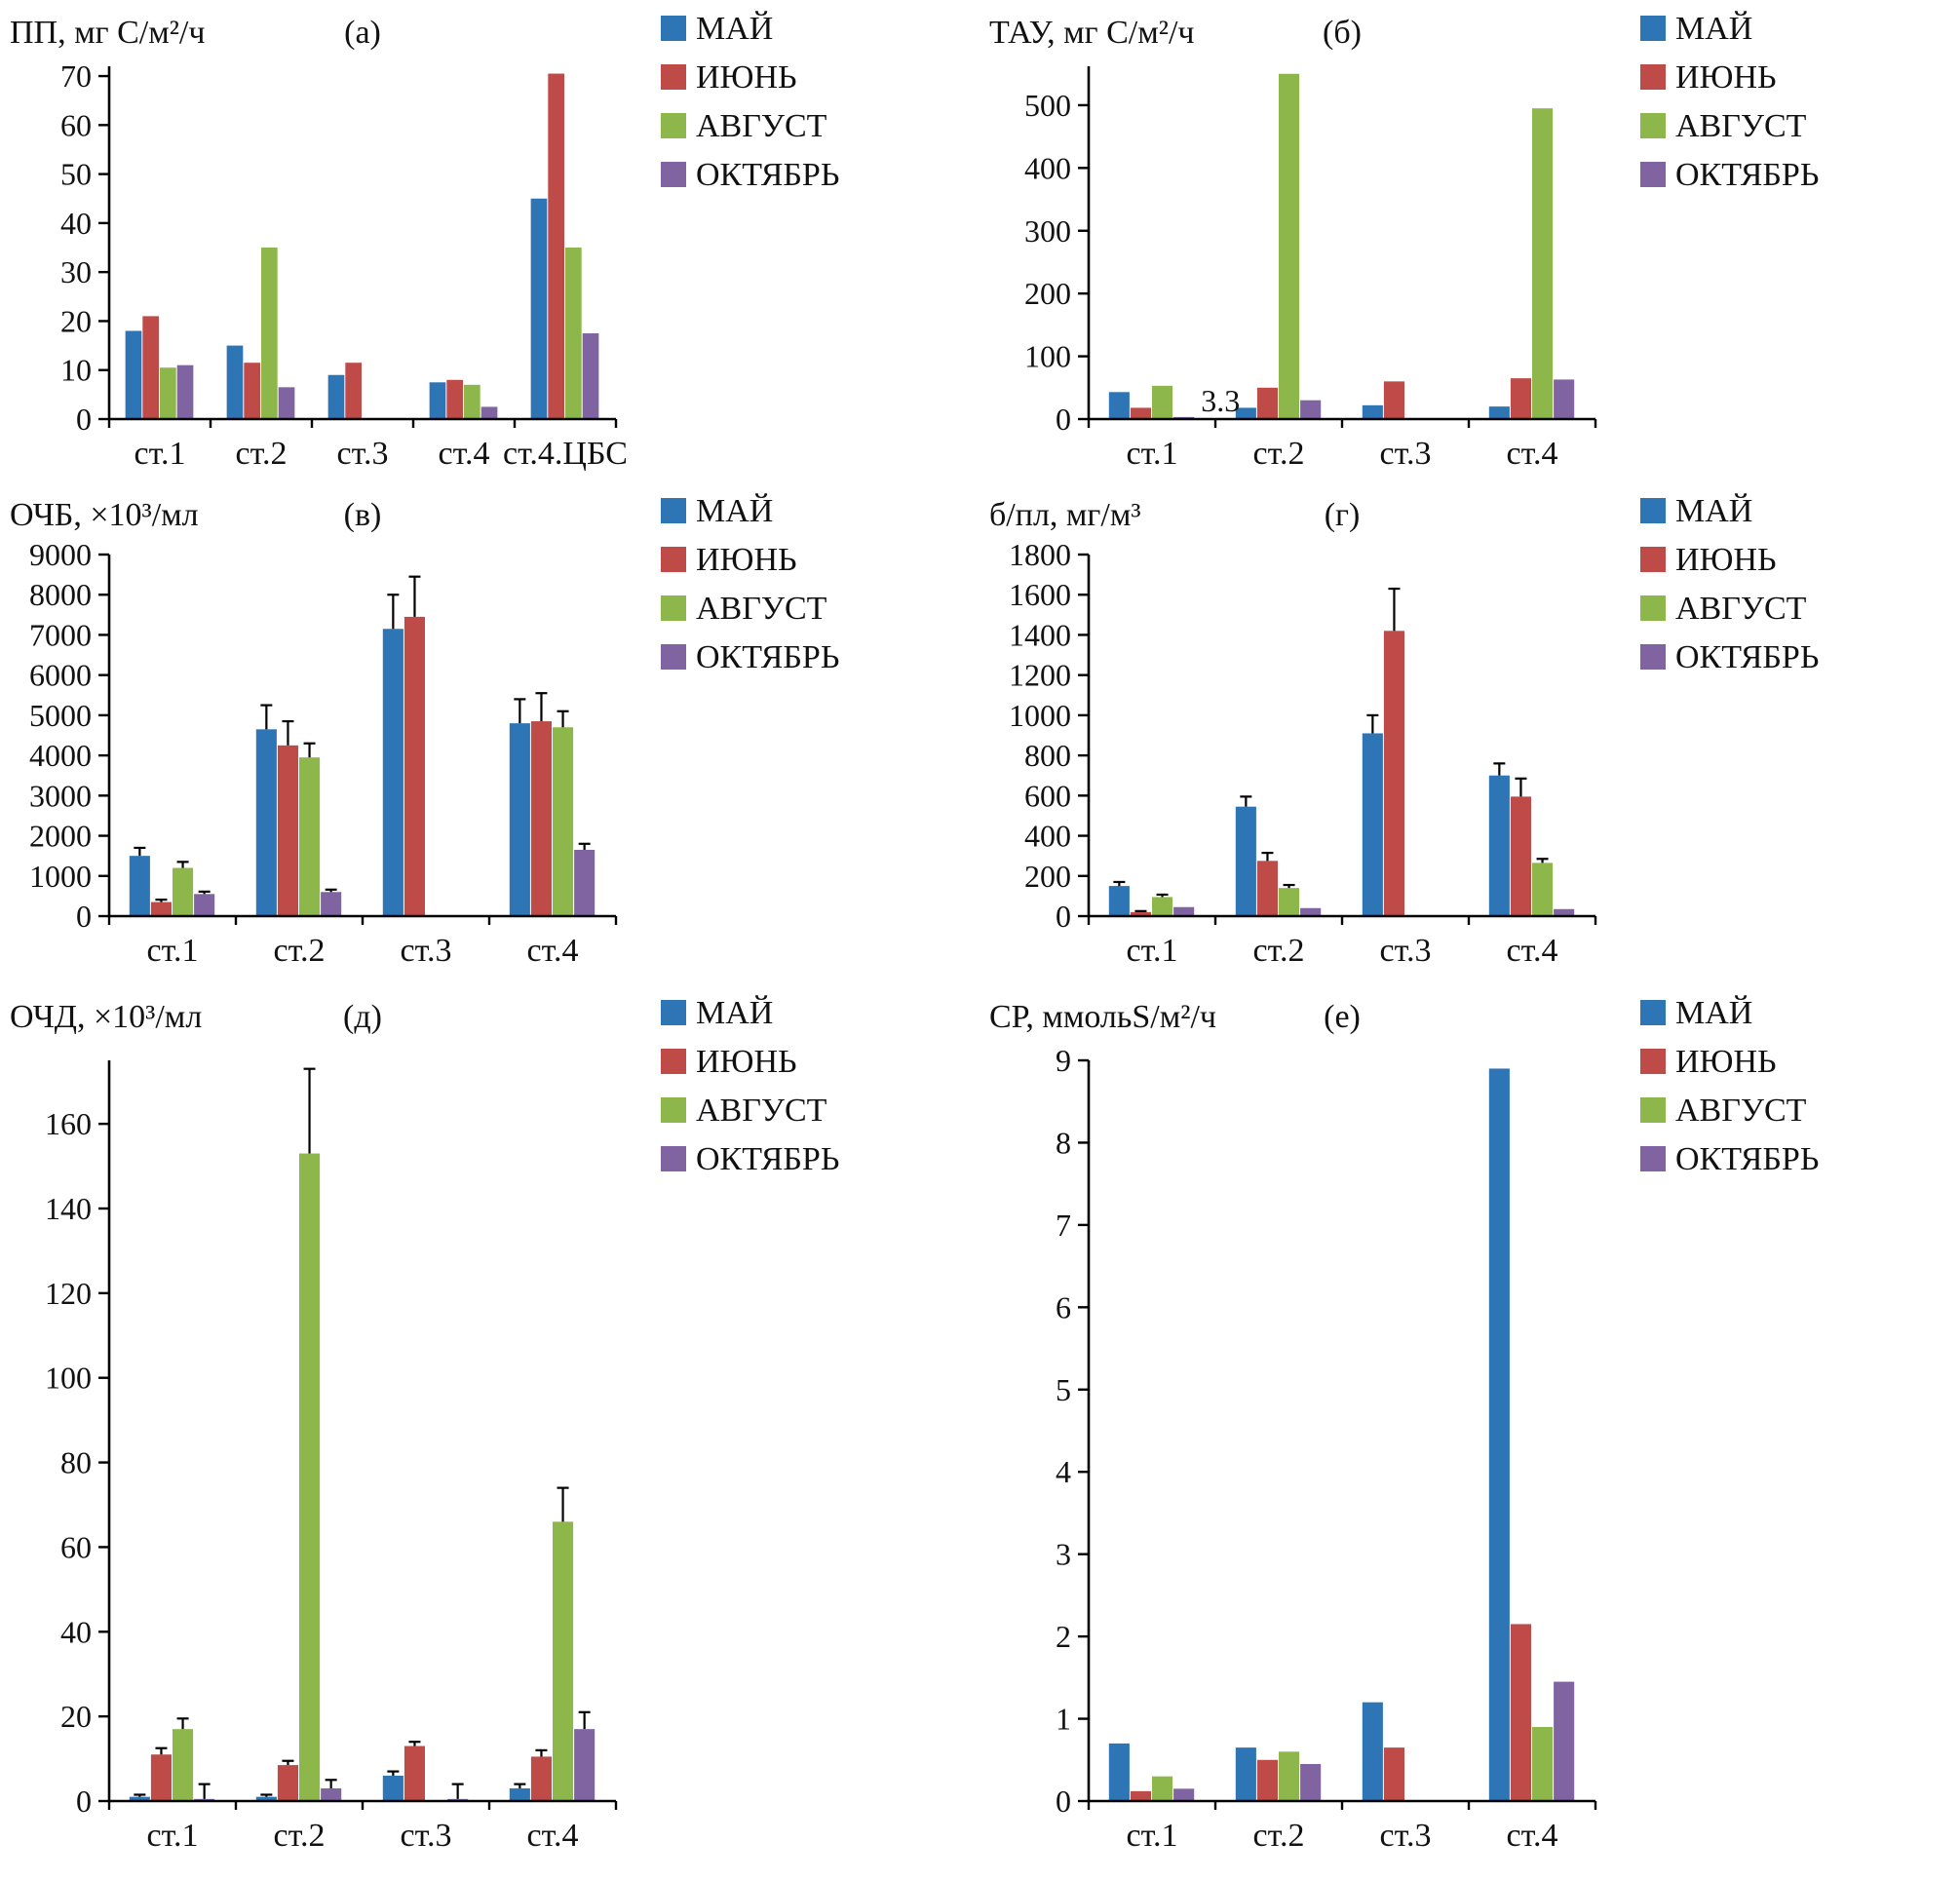 This screenshot has height=1880, width=1960. What do you see at coordinates (1063, 1471) in the screenshot?
I see `y-tick-label: 4` at bounding box center [1063, 1471].